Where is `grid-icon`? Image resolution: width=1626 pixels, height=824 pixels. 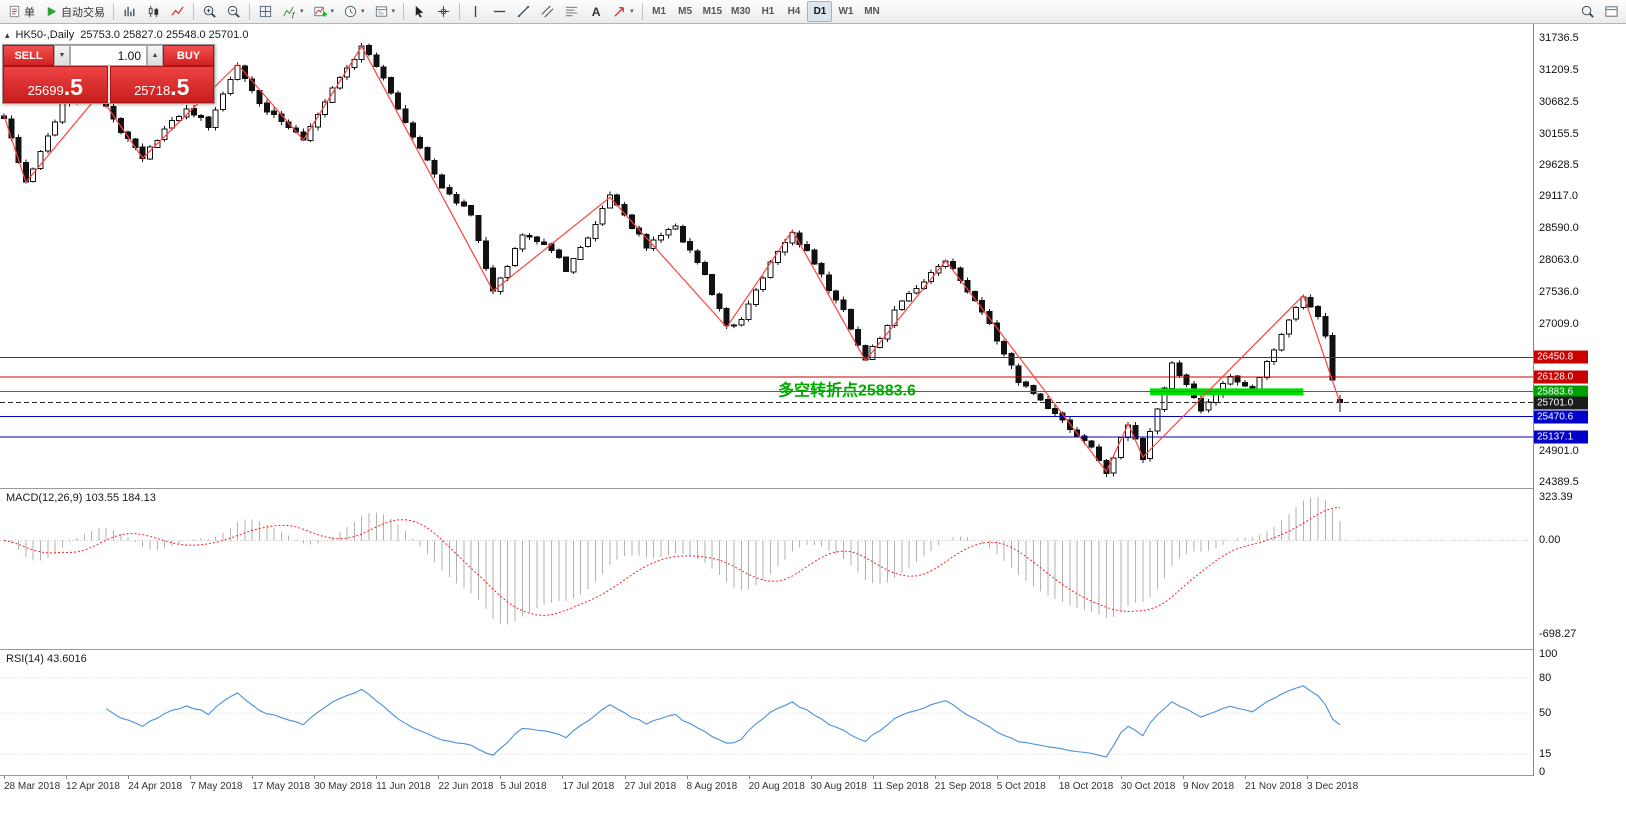
grid-icon is located at coordinates (265, 11).